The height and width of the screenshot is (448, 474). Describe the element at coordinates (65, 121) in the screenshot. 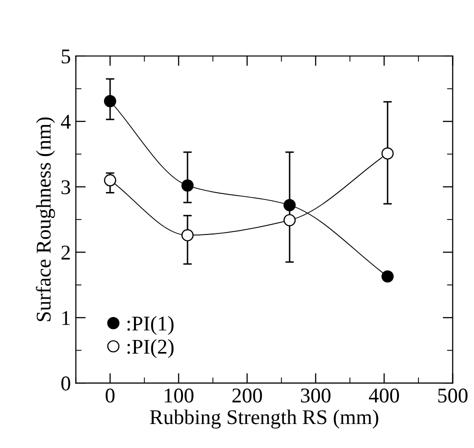

I see `y-tick-label: 4` at that location.